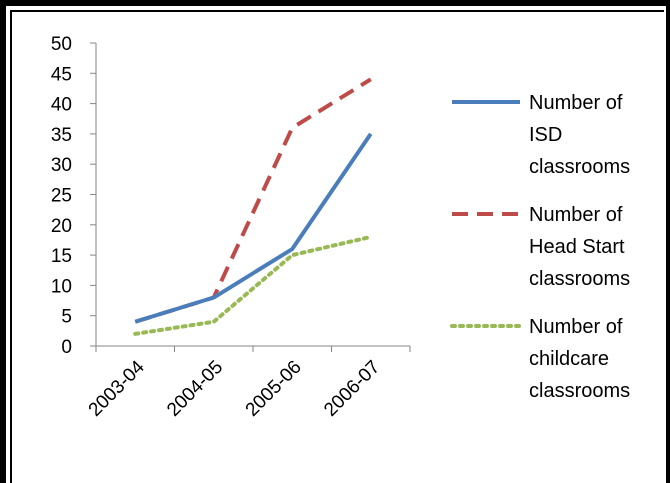 The height and width of the screenshot is (483, 670). I want to click on x-tick-label: 2005-06, so click(274, 389).